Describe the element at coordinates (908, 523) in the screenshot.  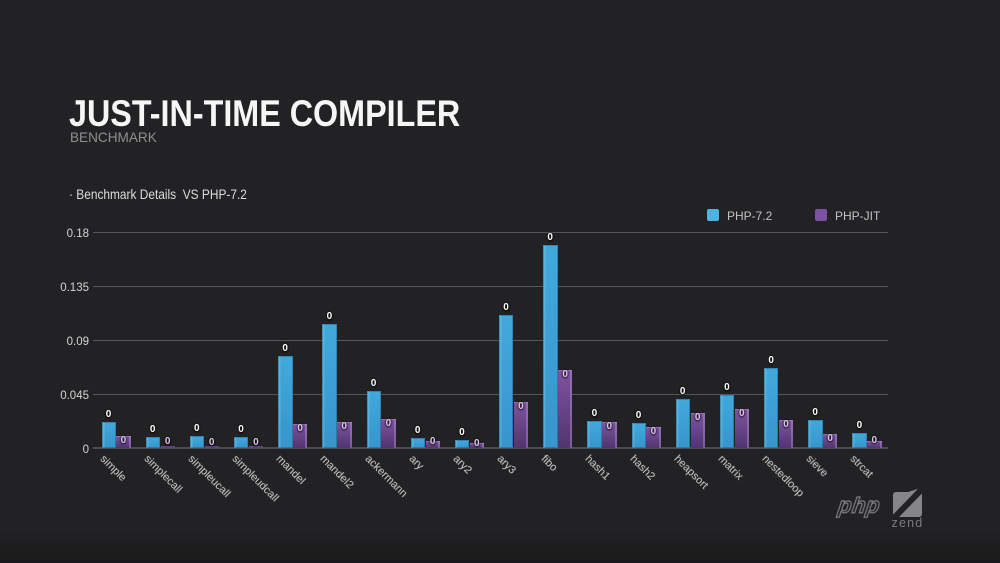
I see `svg-text: zend` at that location.